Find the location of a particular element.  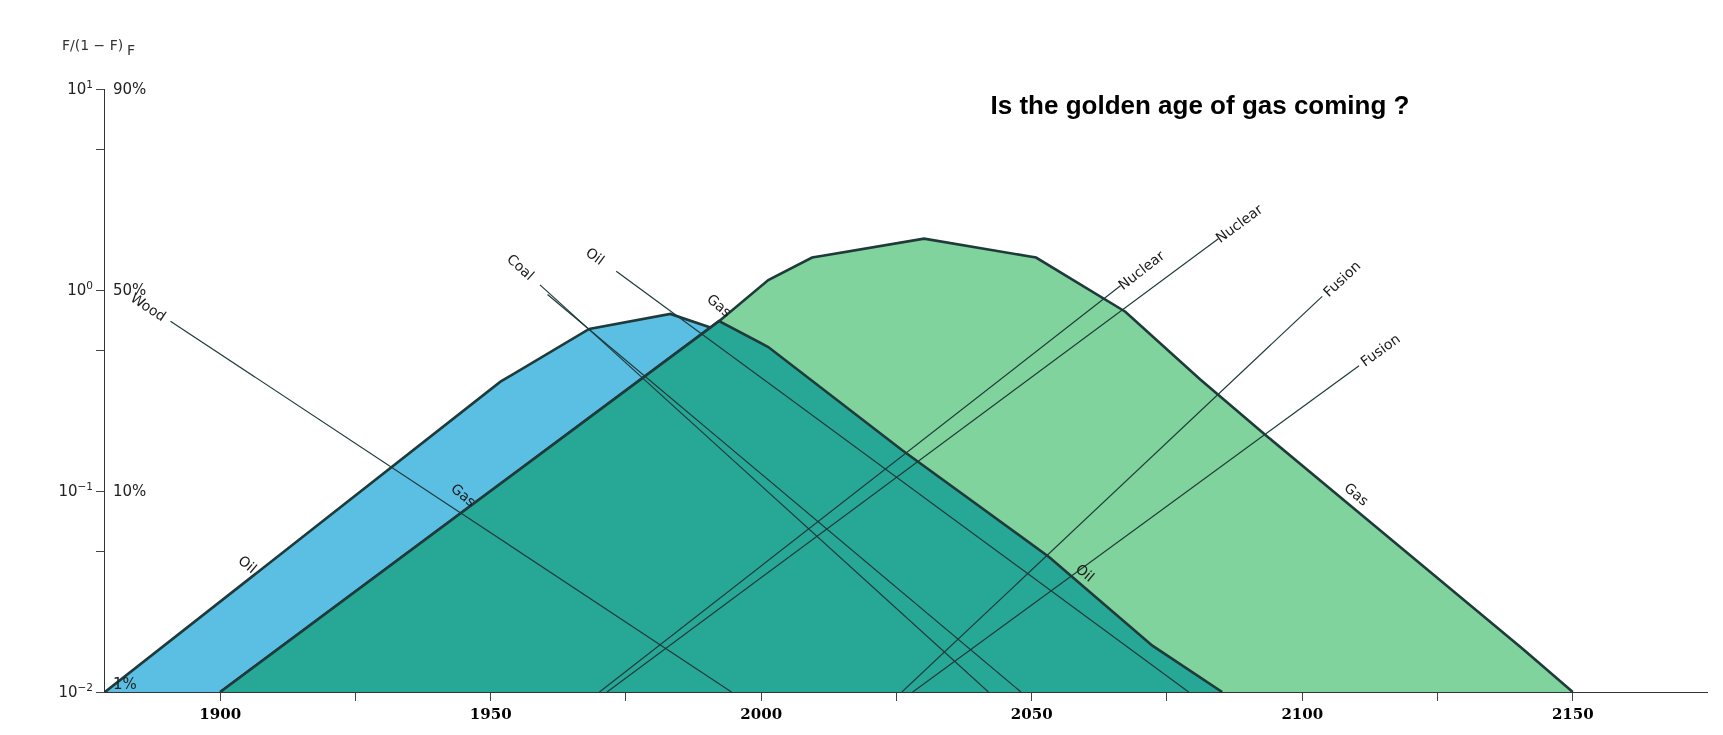

text: F is located at coordinates (131, 50).